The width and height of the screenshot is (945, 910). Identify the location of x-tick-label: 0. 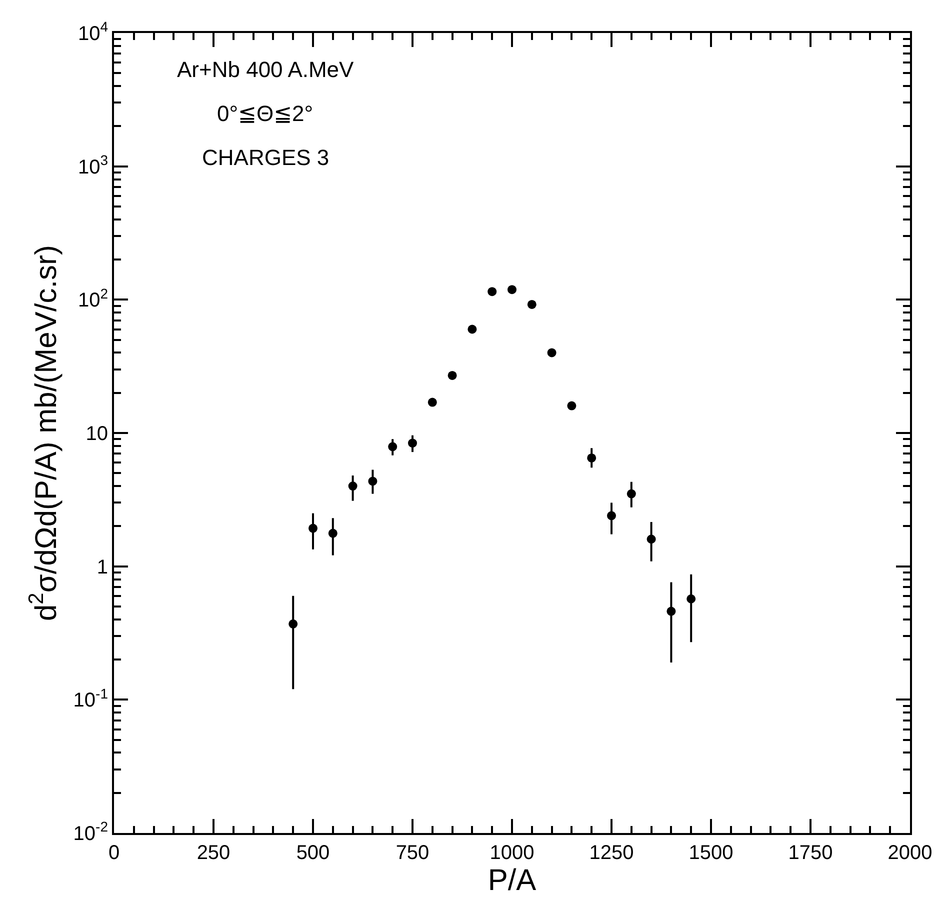
(114, 853).